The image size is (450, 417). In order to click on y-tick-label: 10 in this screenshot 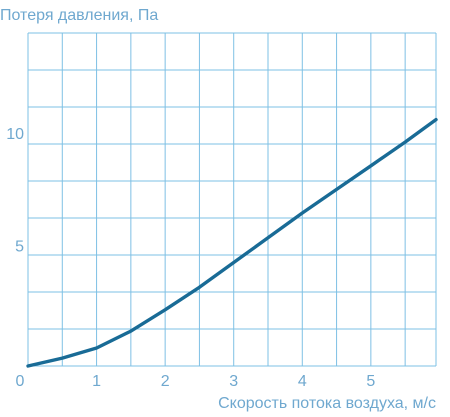, I will do `click(15, 134)`.